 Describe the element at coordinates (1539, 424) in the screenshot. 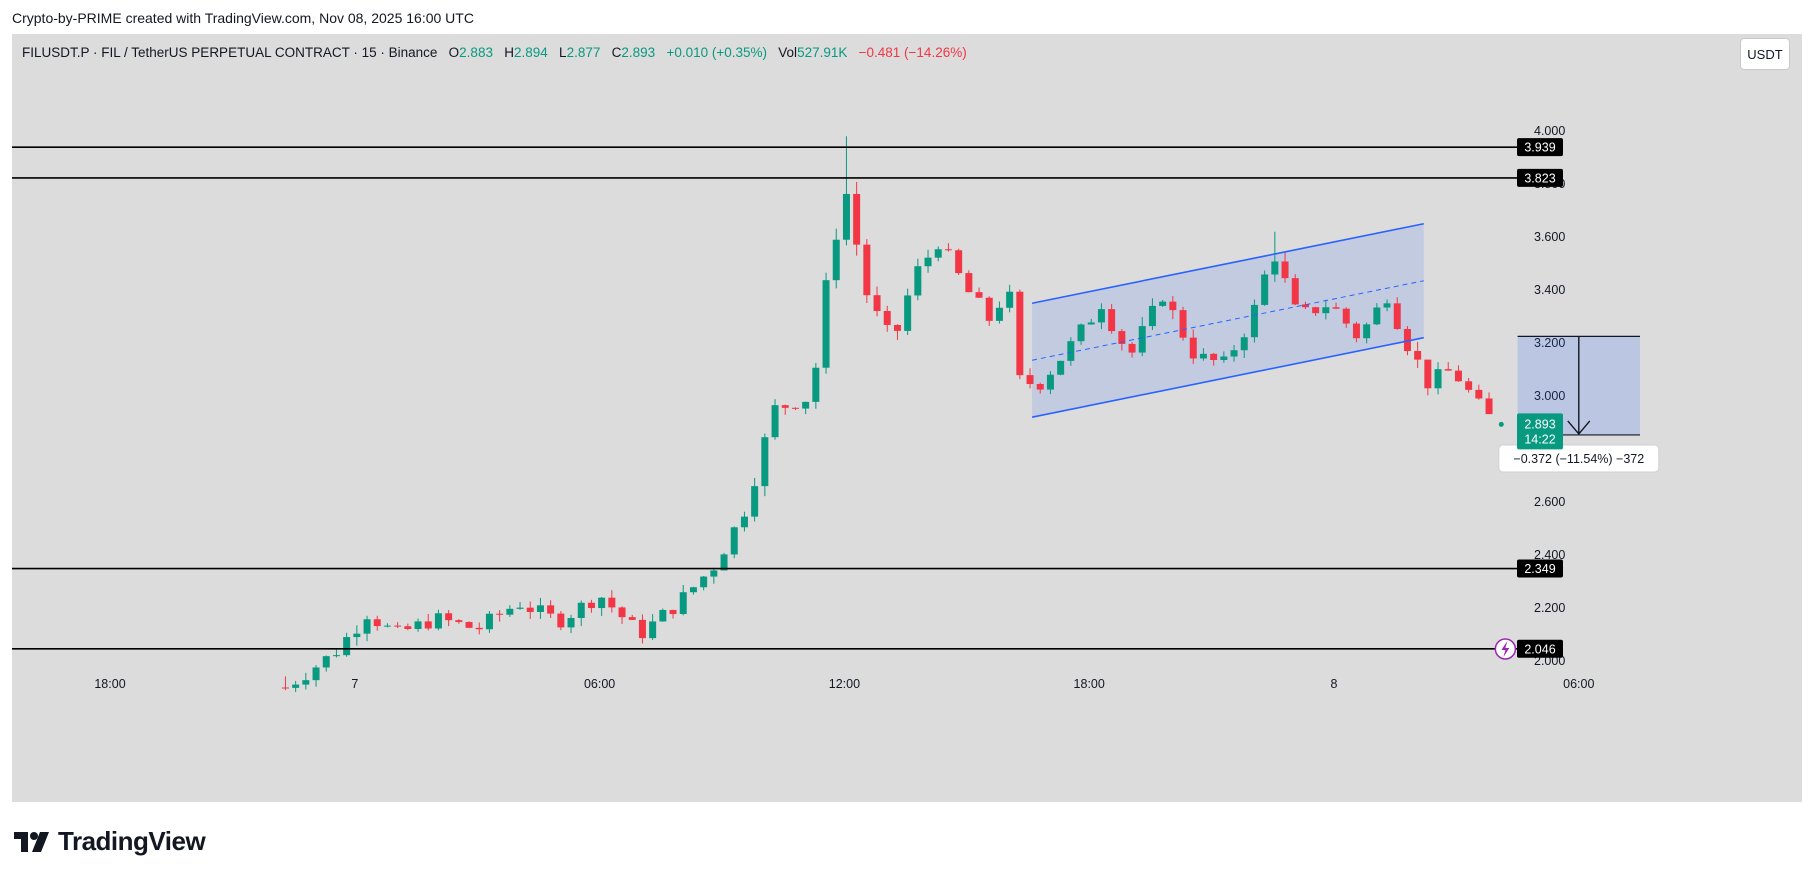

I see `last-price-label: 2.893` at that location.